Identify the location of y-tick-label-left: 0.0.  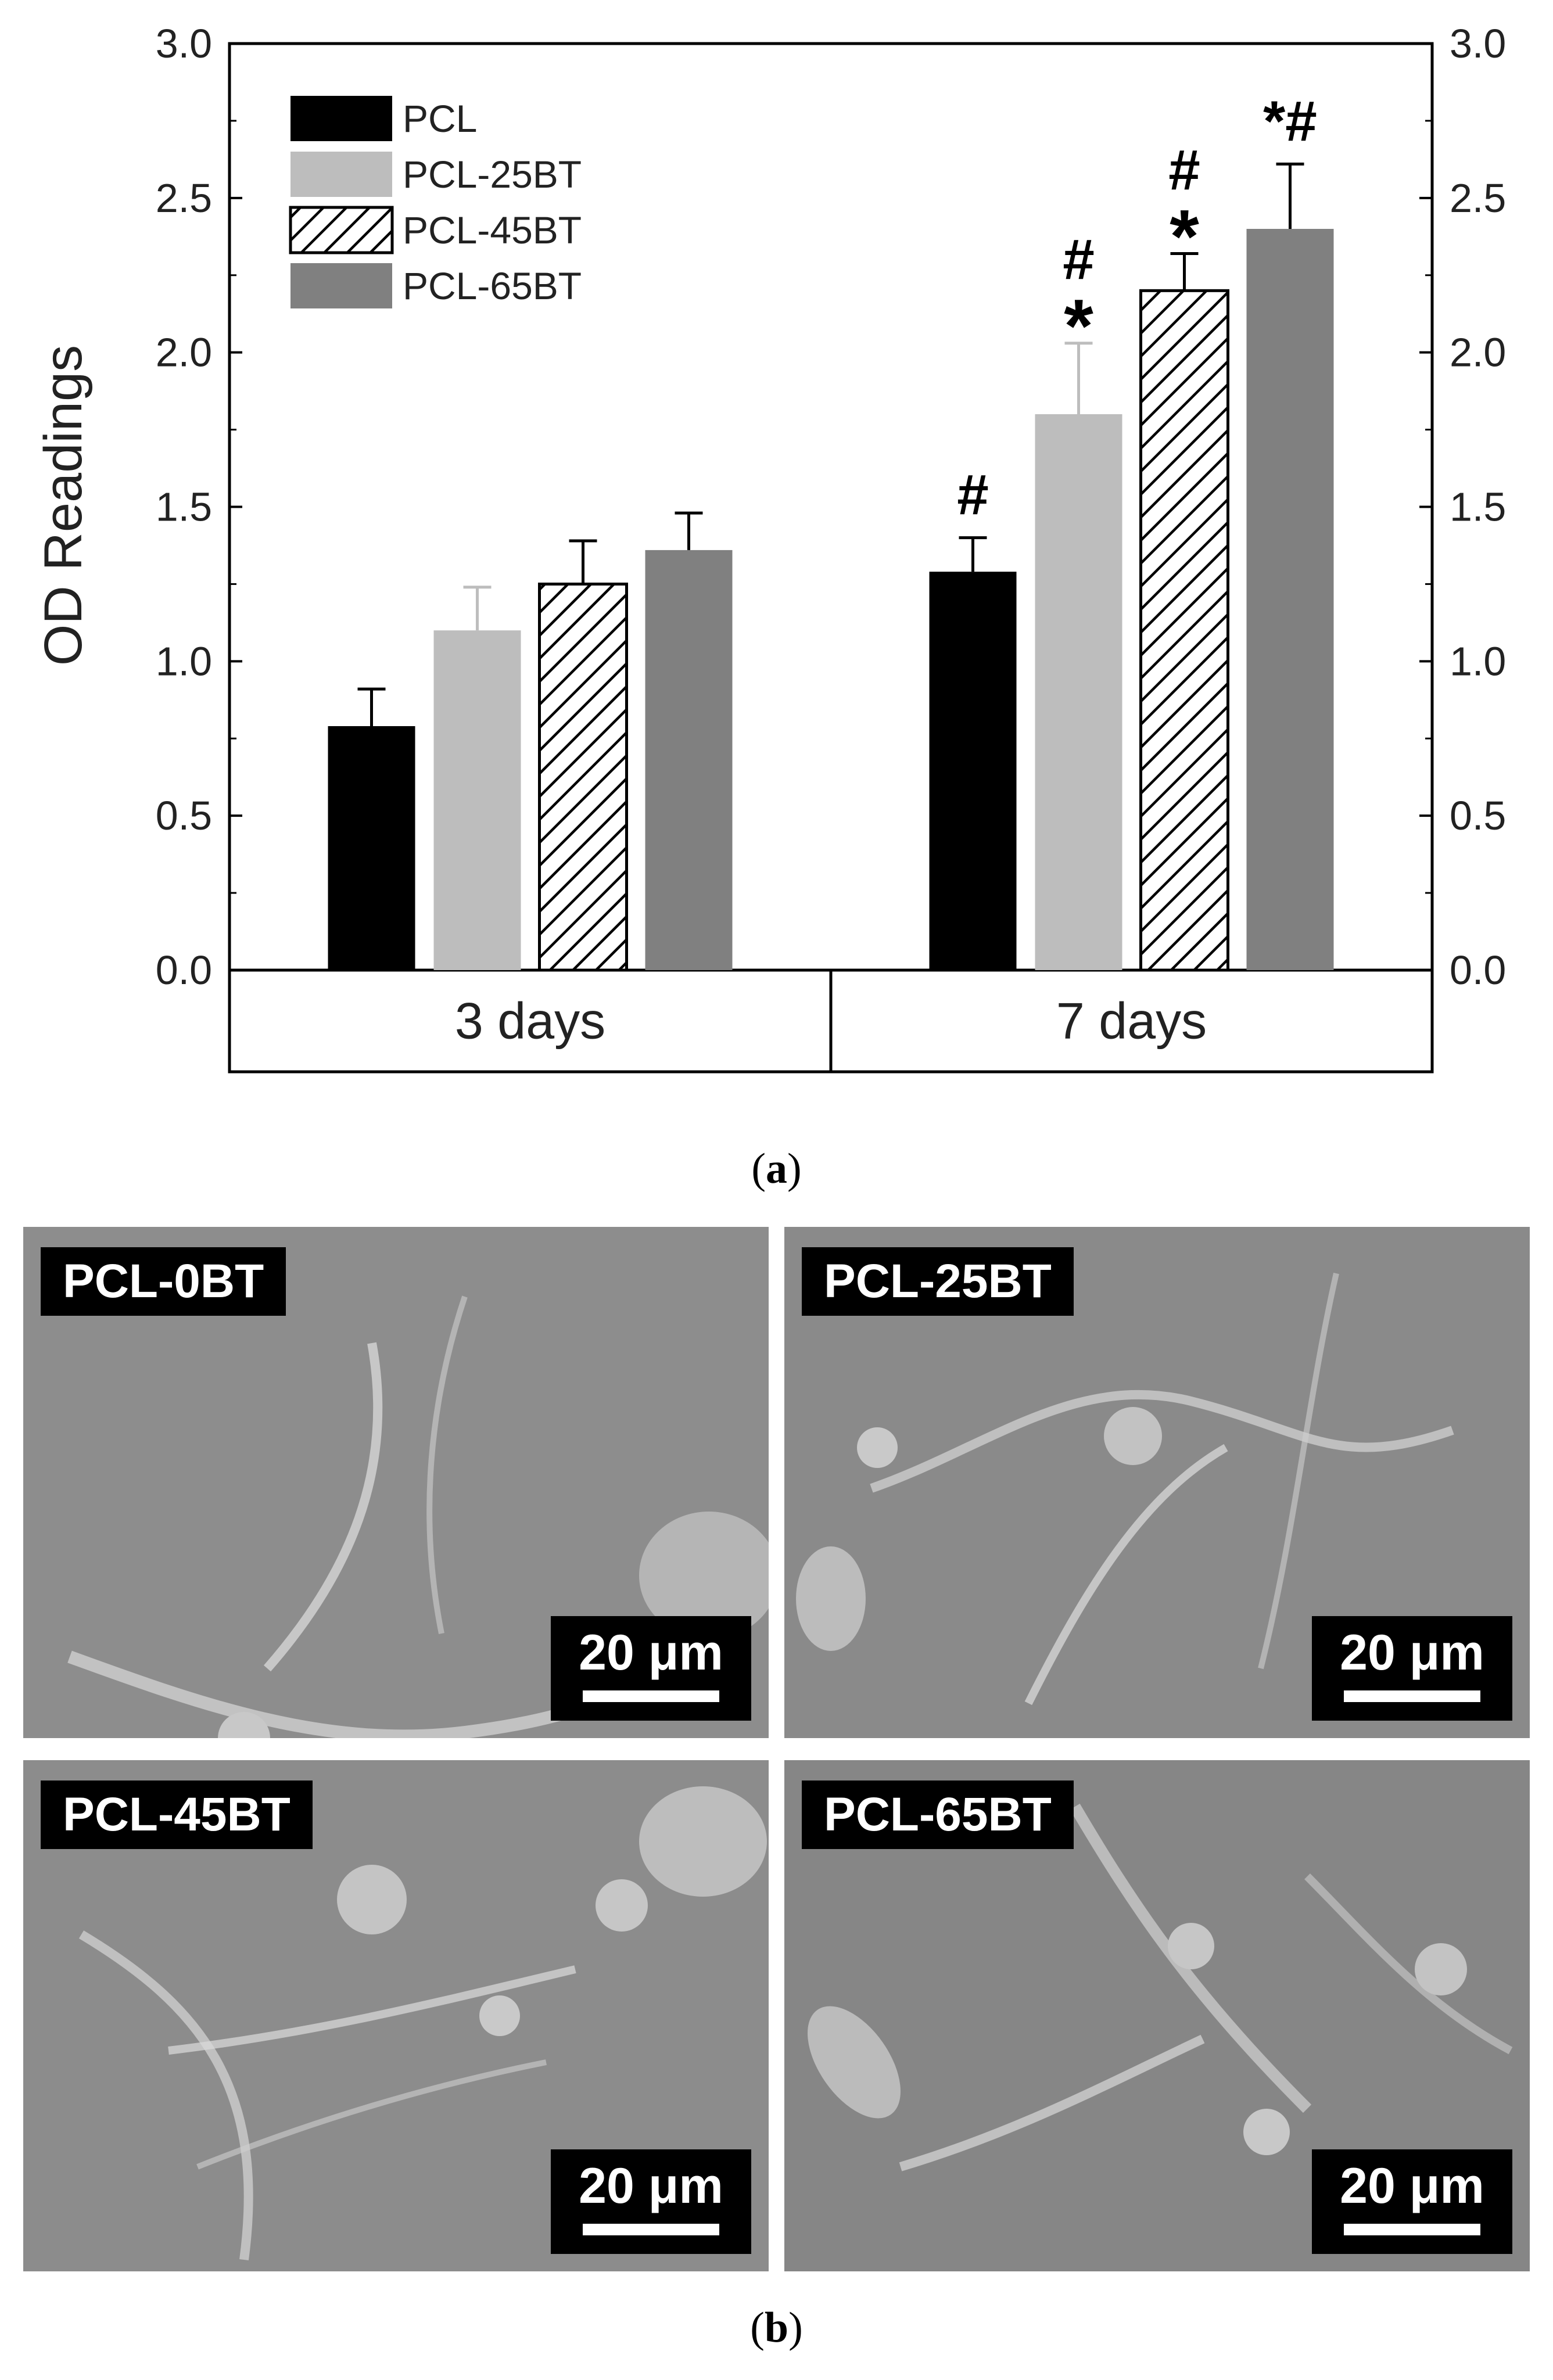
(184, 970).